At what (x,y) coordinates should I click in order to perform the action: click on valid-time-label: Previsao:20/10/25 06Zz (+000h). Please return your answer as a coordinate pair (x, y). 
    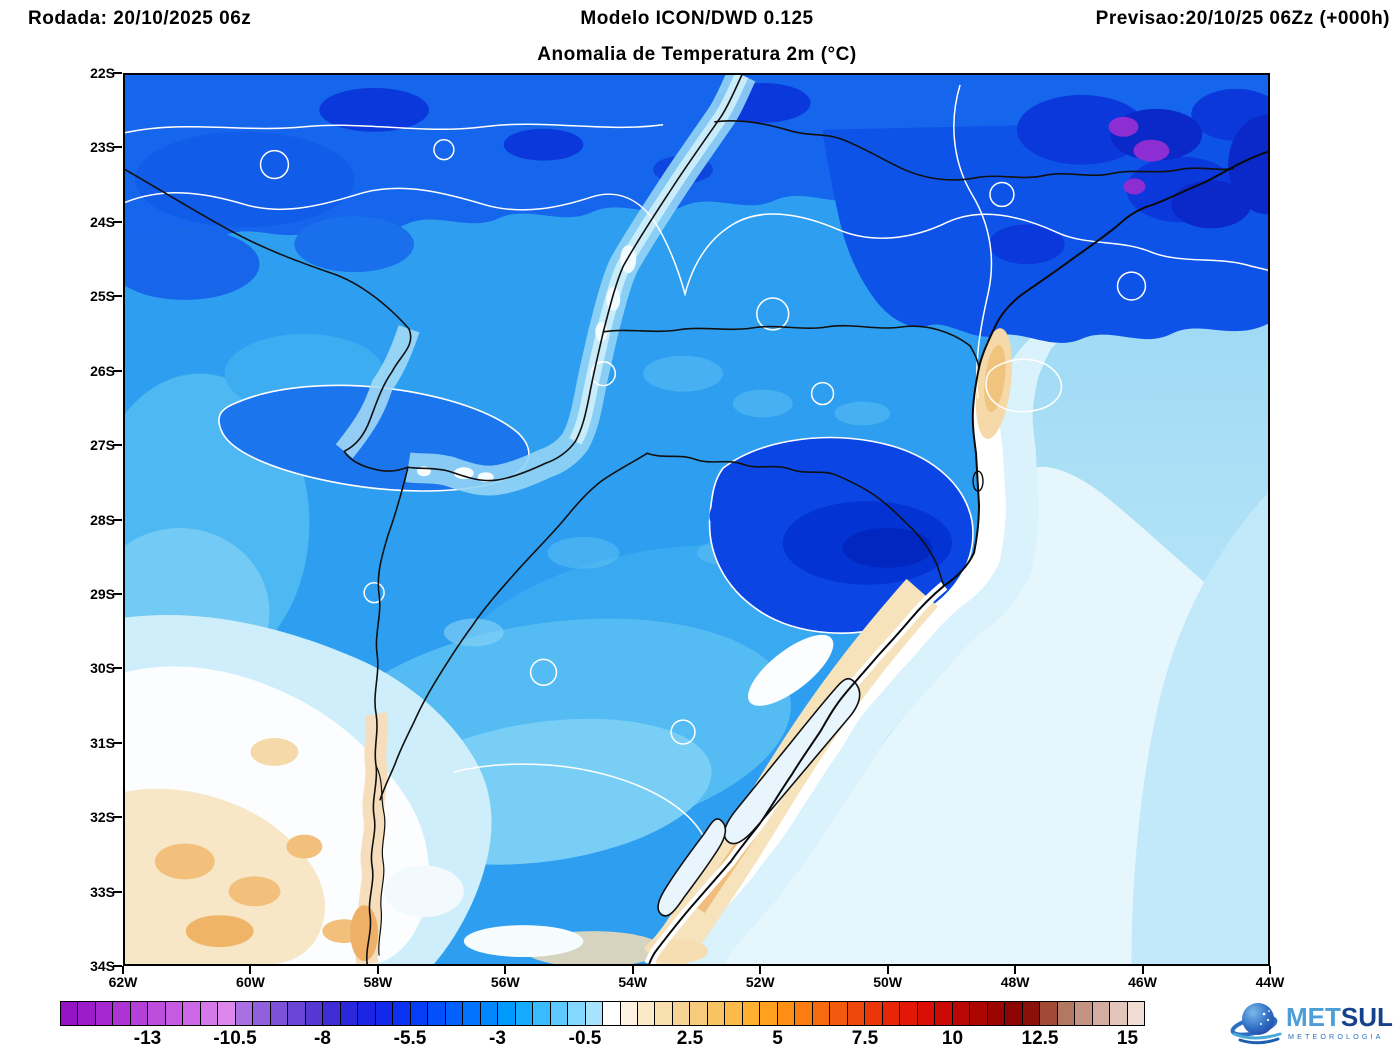
    Looking at the image, I should click on (1242, 18).